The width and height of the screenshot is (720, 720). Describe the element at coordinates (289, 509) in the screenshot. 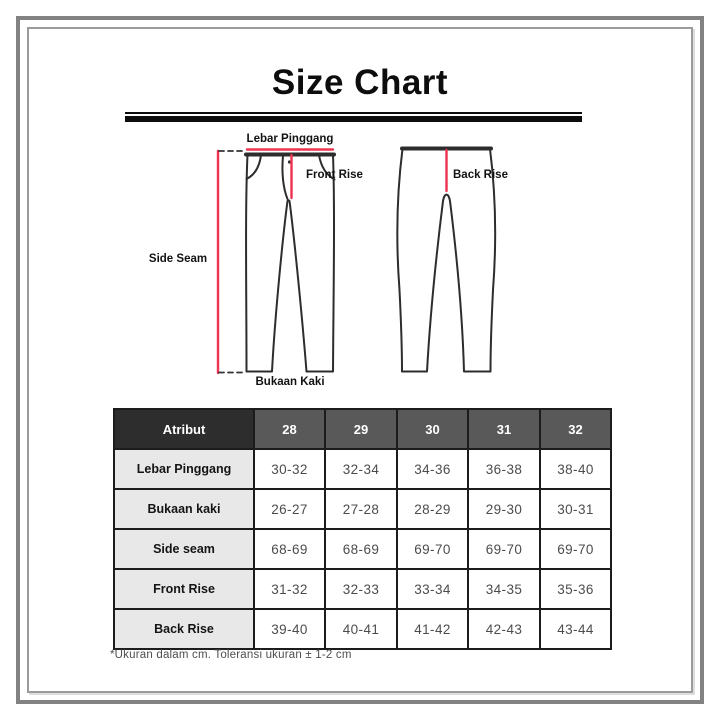

I see `size-value-cell: 26-27` at that location.